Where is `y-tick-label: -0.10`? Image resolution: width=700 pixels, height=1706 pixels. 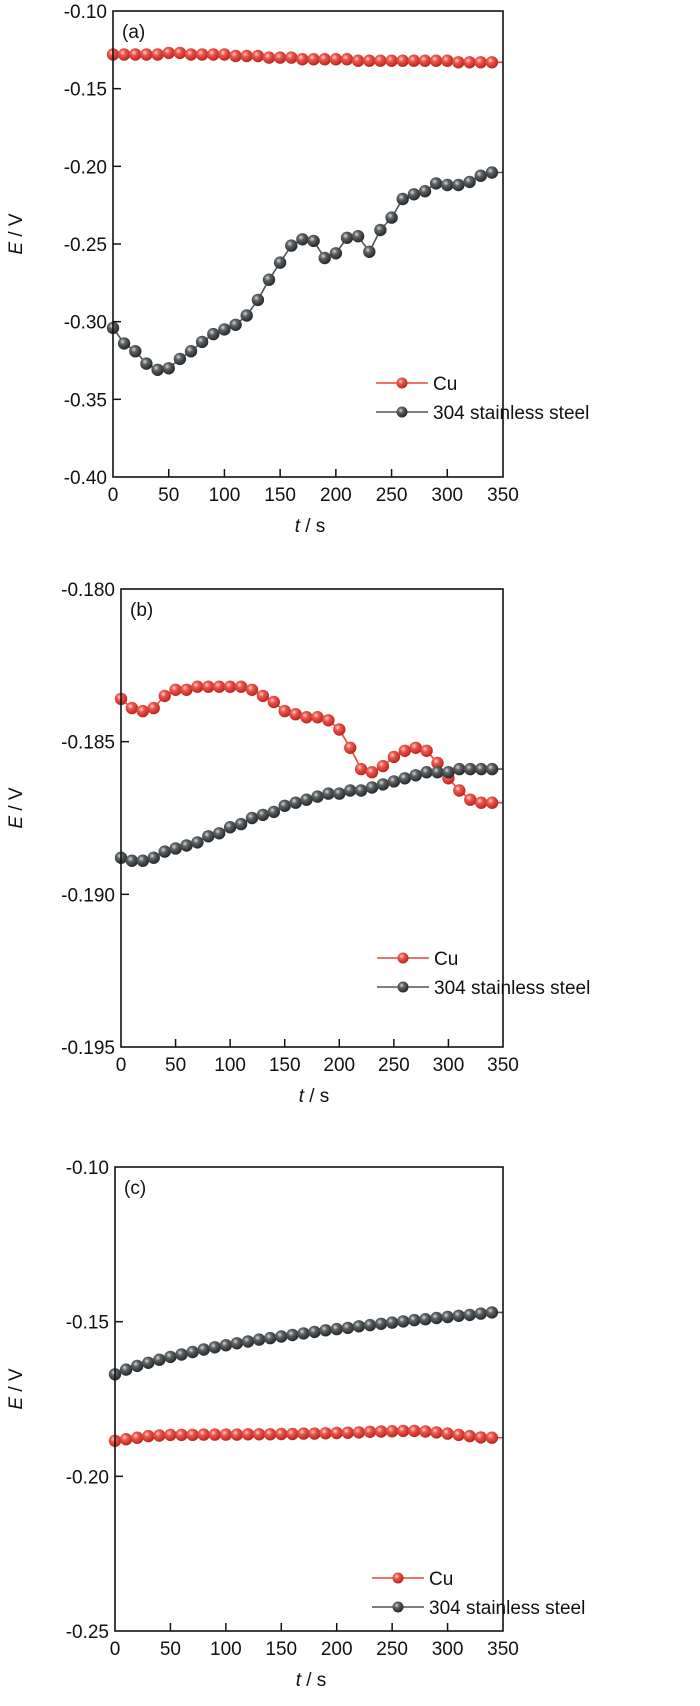 y-tick-label: -0.10 is located at coordinates (87, 1168).